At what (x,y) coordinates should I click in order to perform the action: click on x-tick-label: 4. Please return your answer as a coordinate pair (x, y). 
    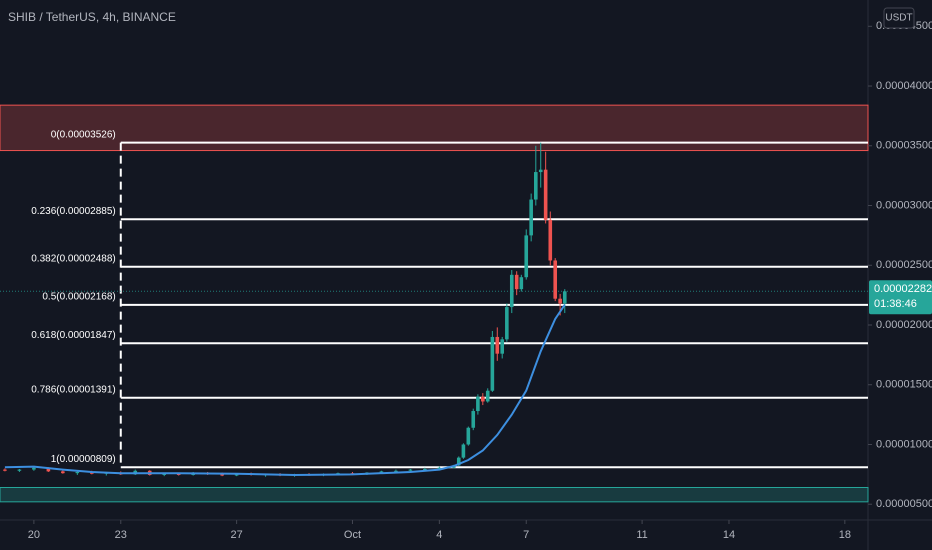
    Looking at the image, I should click on (439, 535).